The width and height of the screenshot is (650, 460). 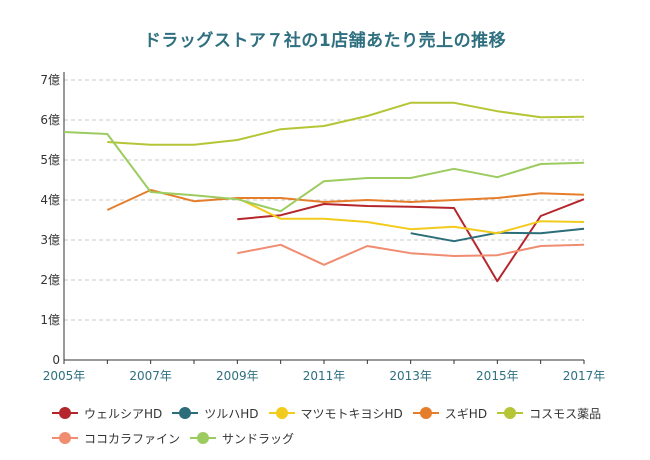 I want to click on y-tick-label: 2億, so click(x=50, y=280).